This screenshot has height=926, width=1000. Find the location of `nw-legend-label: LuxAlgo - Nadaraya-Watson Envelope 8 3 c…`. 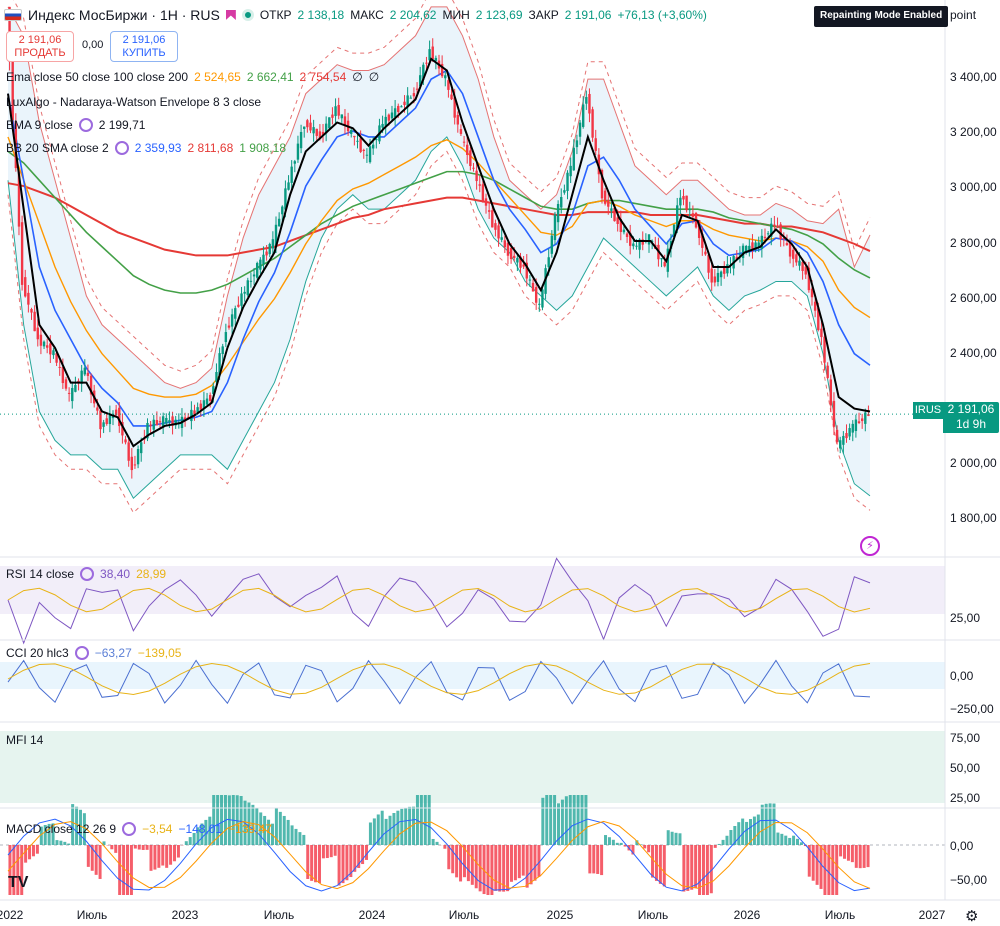

nw-legend-label: LuxAlgo - Nadaraya-Watson Envelope 8 3 c… is located at coordinates (134, 102).